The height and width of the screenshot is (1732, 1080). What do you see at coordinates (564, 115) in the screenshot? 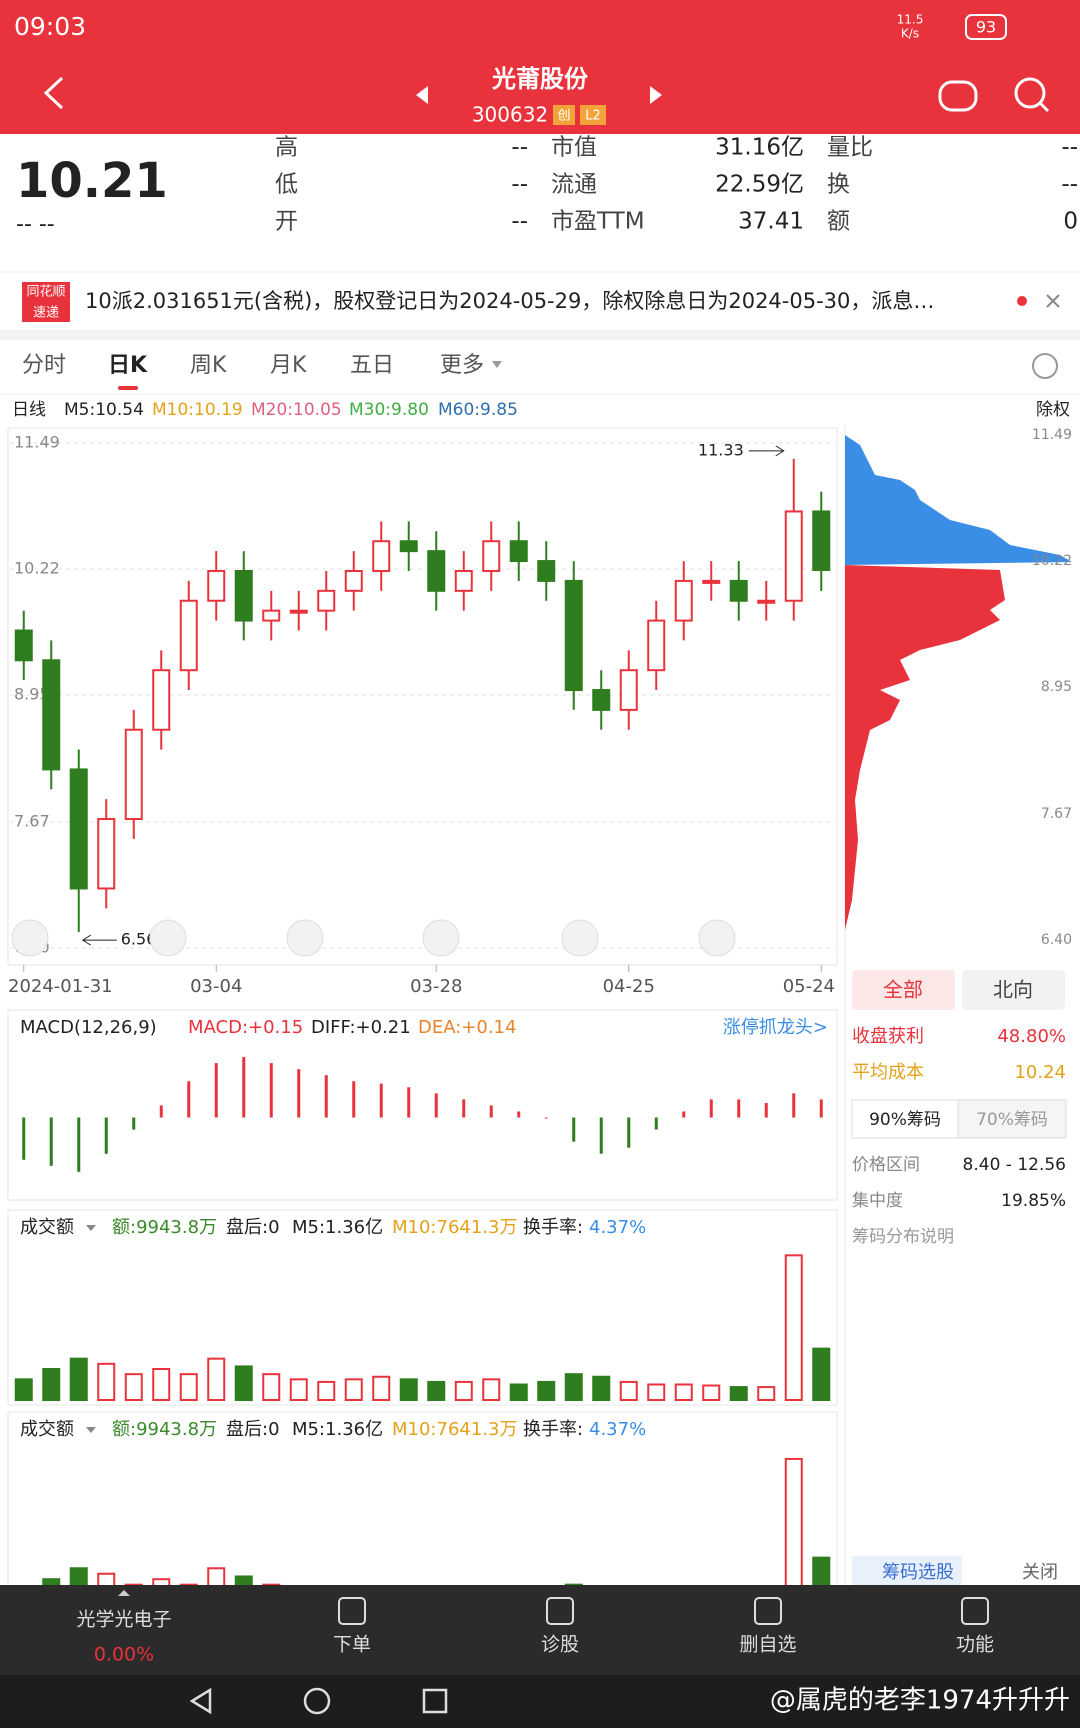
I see `badge-bg` at bounding box center [564, 115].